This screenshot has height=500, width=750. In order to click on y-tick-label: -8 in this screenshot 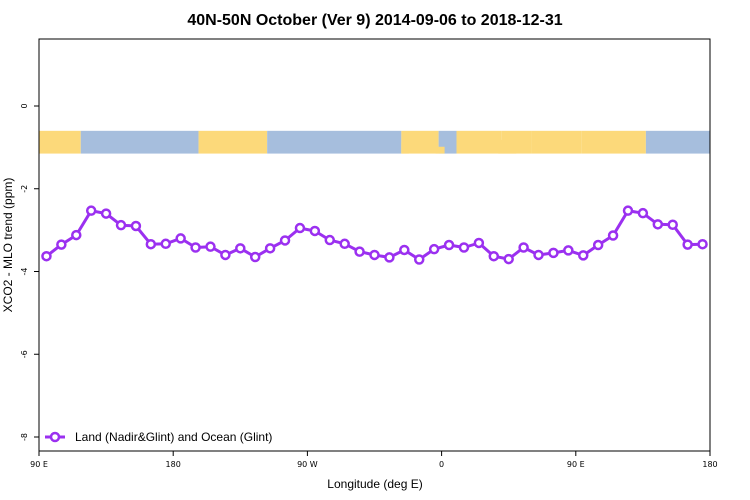, I will do `click(24, 437)`.